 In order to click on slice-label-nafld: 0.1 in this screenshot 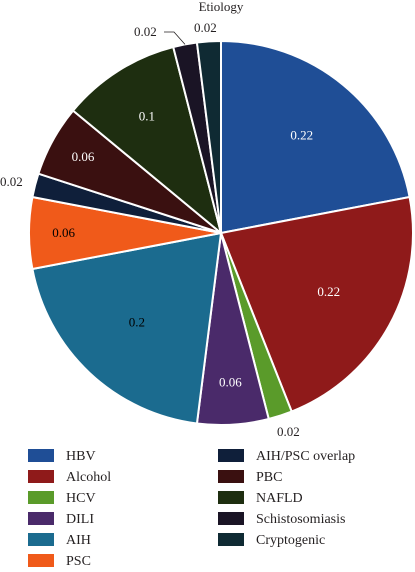, I will do `click(147, 115)`.